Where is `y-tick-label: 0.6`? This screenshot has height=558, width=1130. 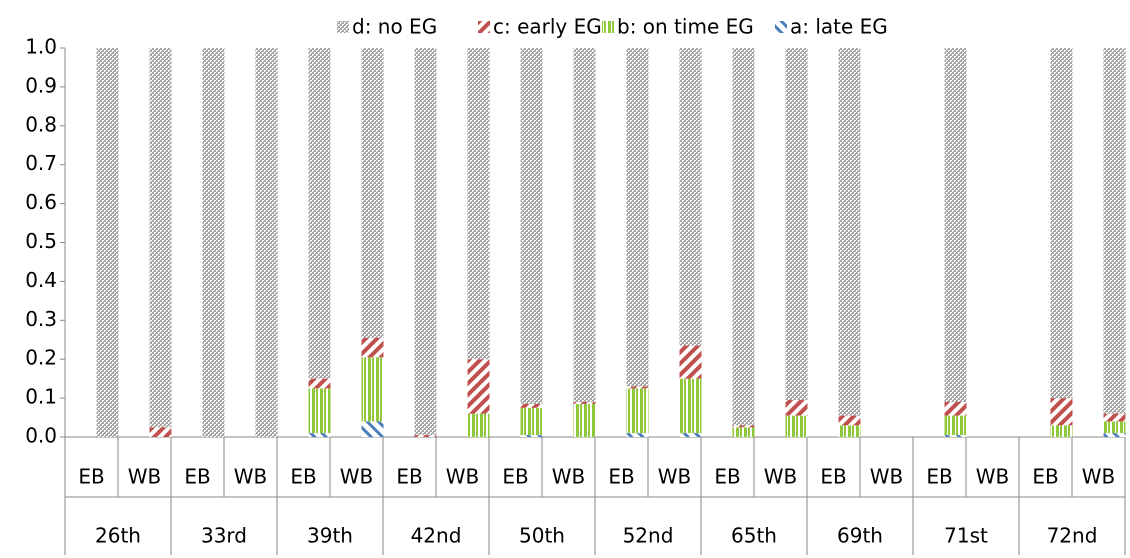 y-tick-label: 0.6 is located at coordinates (41, 202).